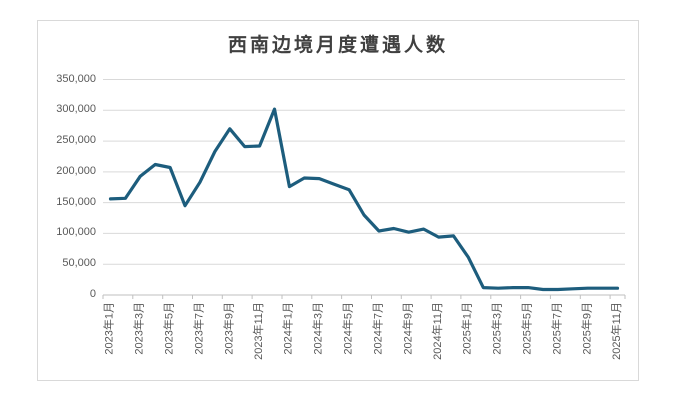  Describe the element at coordinates (76, 170) in the screenshot. I see `y-tick-label: 200,000` at that location.